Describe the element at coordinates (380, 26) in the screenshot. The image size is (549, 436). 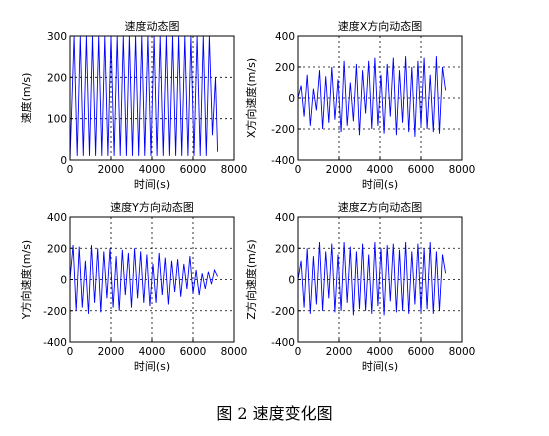
I see `chart-title: 速度X方向动态图` at that location.